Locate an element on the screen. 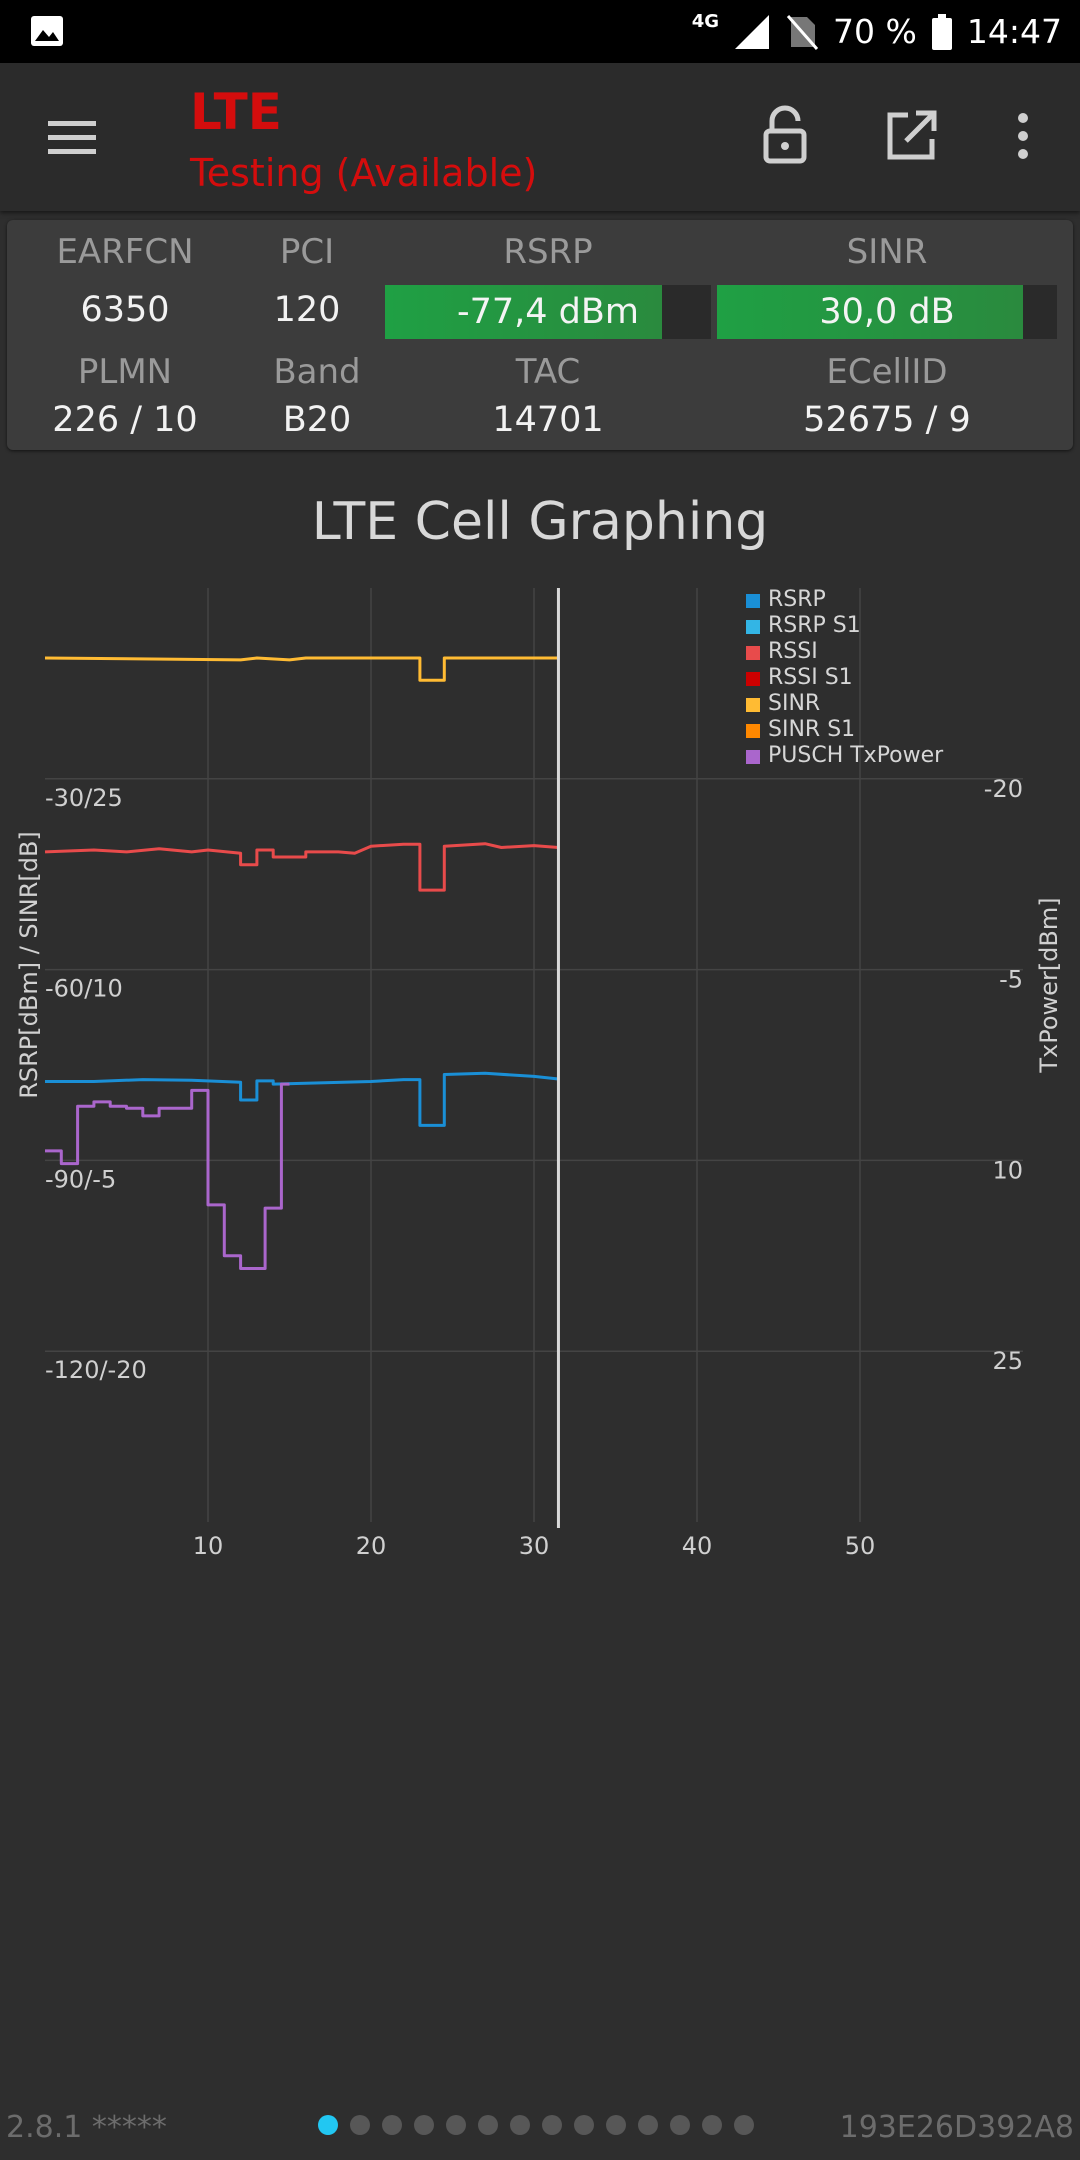 This screenshot has height=2160, width=1080. y-axis-title-left: RSRP[dBm] / SINR[dB] is located at coordinates (29, 965).